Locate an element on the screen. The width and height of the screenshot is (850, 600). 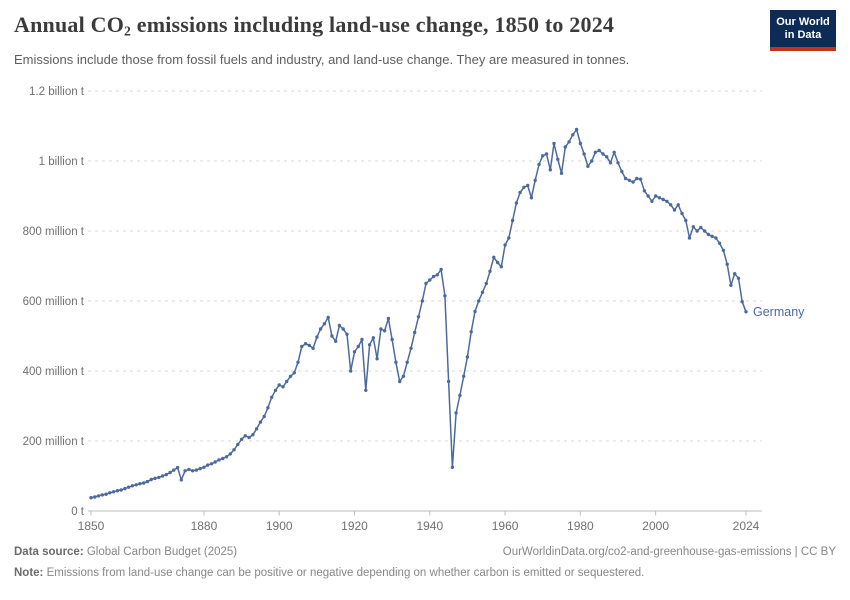
entity-label-germany: Germany is located at coordinates (779, 312).